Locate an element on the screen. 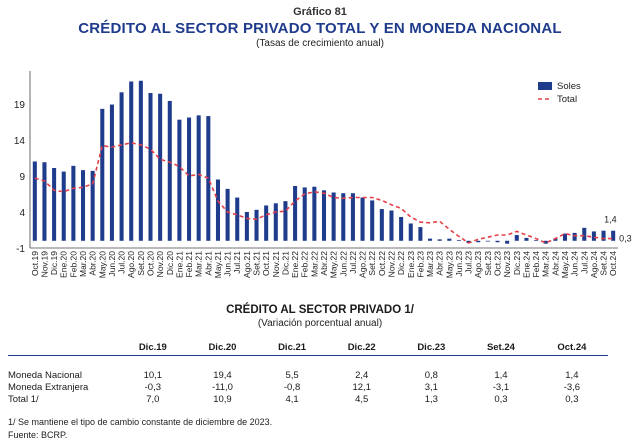 The image size is (640, 443). x-tick-label: Abr.20 is located at coordinates (93, 263).